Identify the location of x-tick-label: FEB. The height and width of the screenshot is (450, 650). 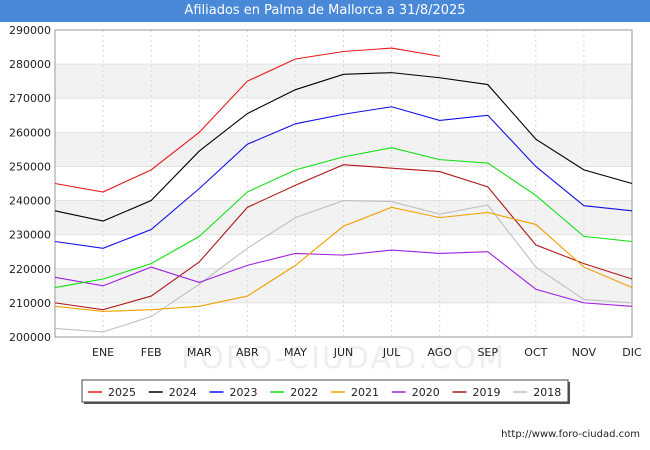
(151, 352).